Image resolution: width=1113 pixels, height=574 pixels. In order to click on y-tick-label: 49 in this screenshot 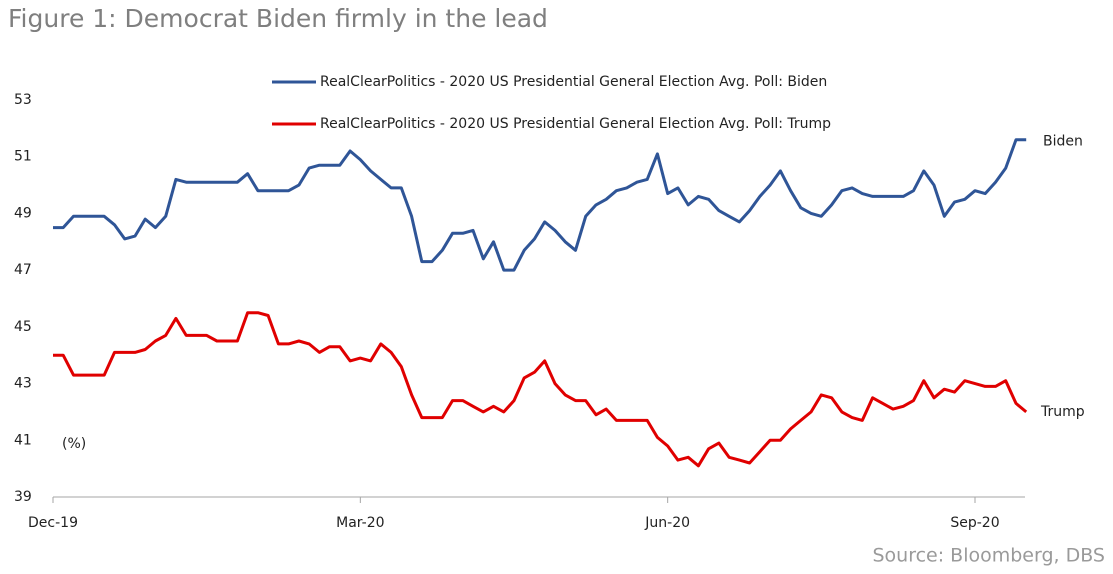, I will do `click(23, 213)`.